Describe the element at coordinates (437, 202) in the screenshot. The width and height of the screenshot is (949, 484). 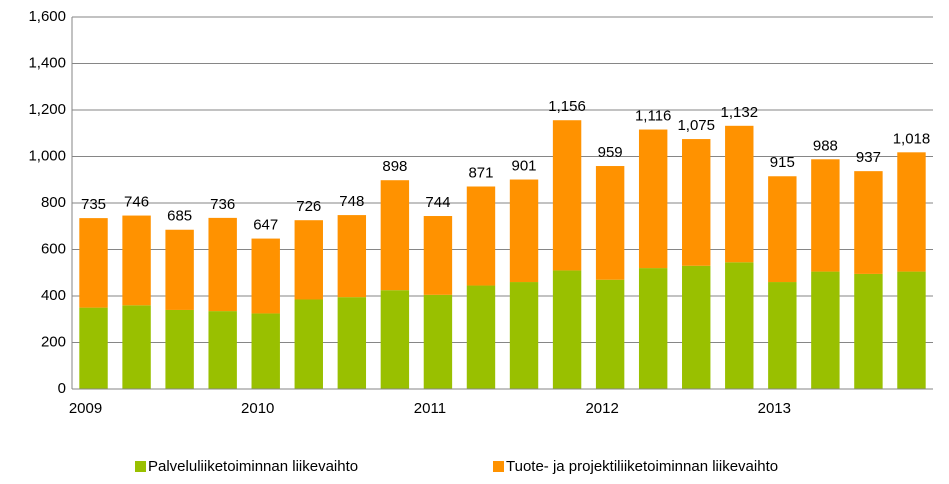
I see `total-label: 744` at that location.